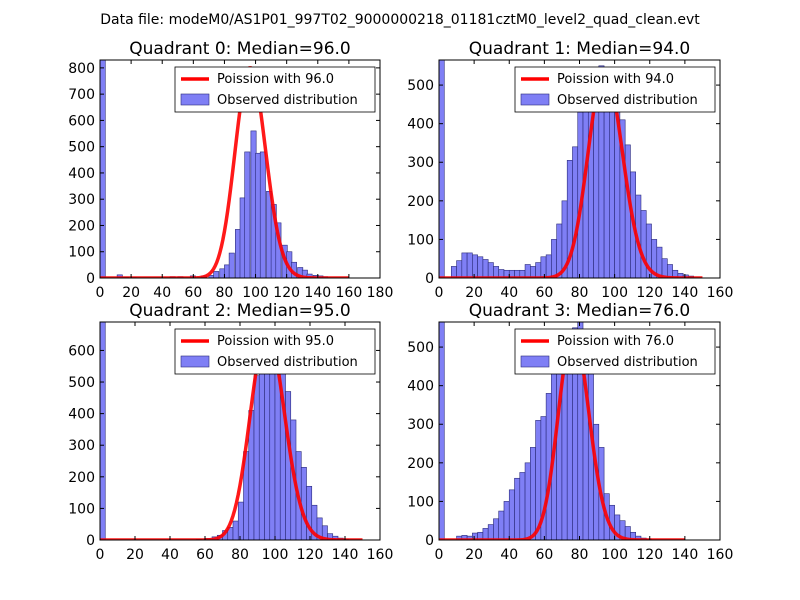 Image resolution: width=800 pixels, height=600 pixels. I want to click on legend-label-poisson: Poission with 96.0, so click(275, 79).